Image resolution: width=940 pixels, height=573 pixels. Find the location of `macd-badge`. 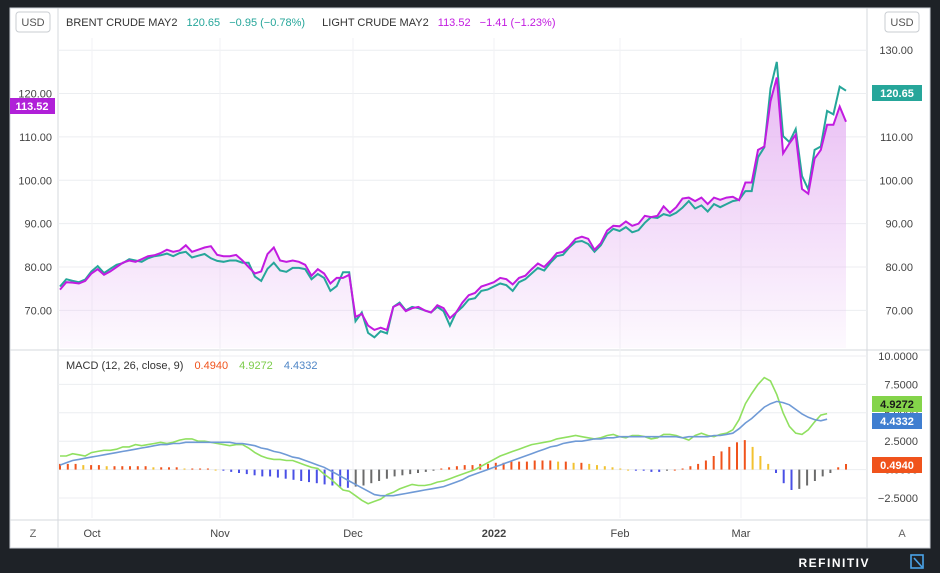

macd-badge is located at coordinates (897, 404).